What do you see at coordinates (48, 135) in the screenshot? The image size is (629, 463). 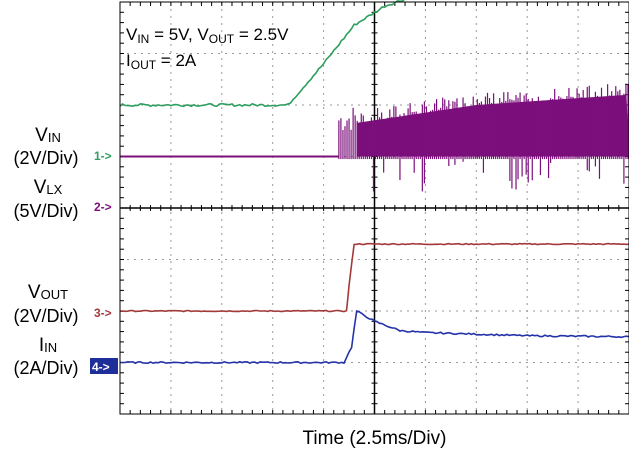 I see `channel-1-name: VIN` at bounding box center [48, 135].